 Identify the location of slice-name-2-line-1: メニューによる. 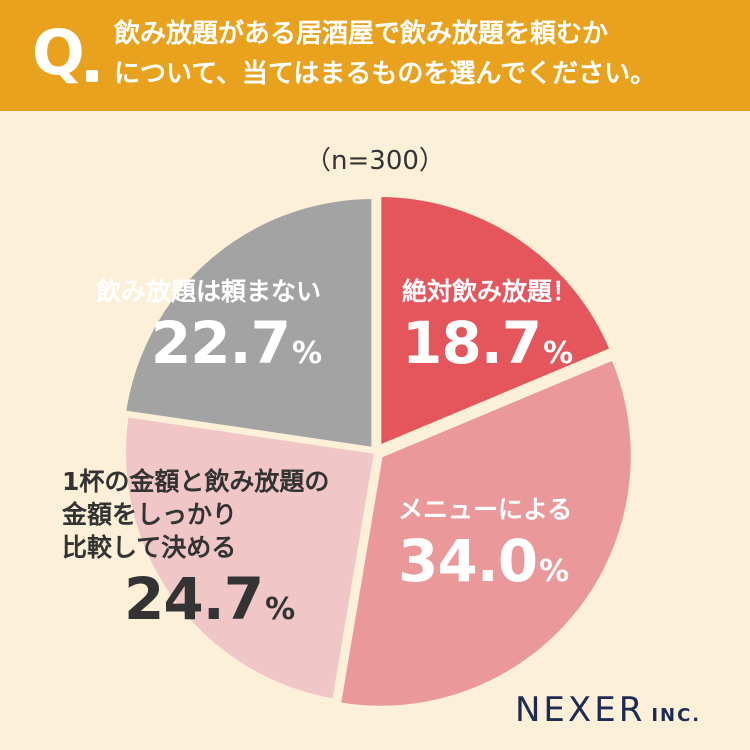
(485, 509).